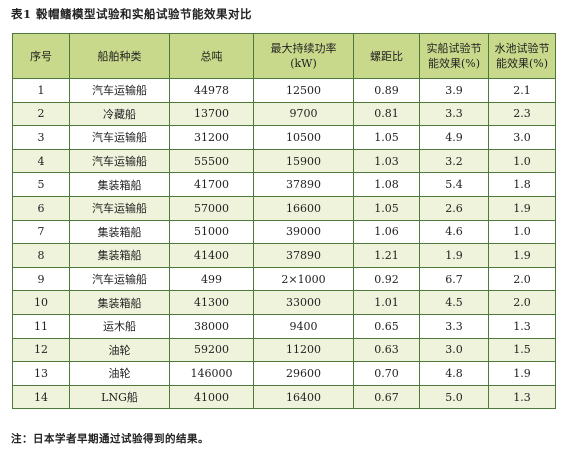 Image resolution: width=567 pixels, height=454 pixels. I want to click on header-ship-trial-saving: 实船试验节 能效果(%), so click(454, 56).